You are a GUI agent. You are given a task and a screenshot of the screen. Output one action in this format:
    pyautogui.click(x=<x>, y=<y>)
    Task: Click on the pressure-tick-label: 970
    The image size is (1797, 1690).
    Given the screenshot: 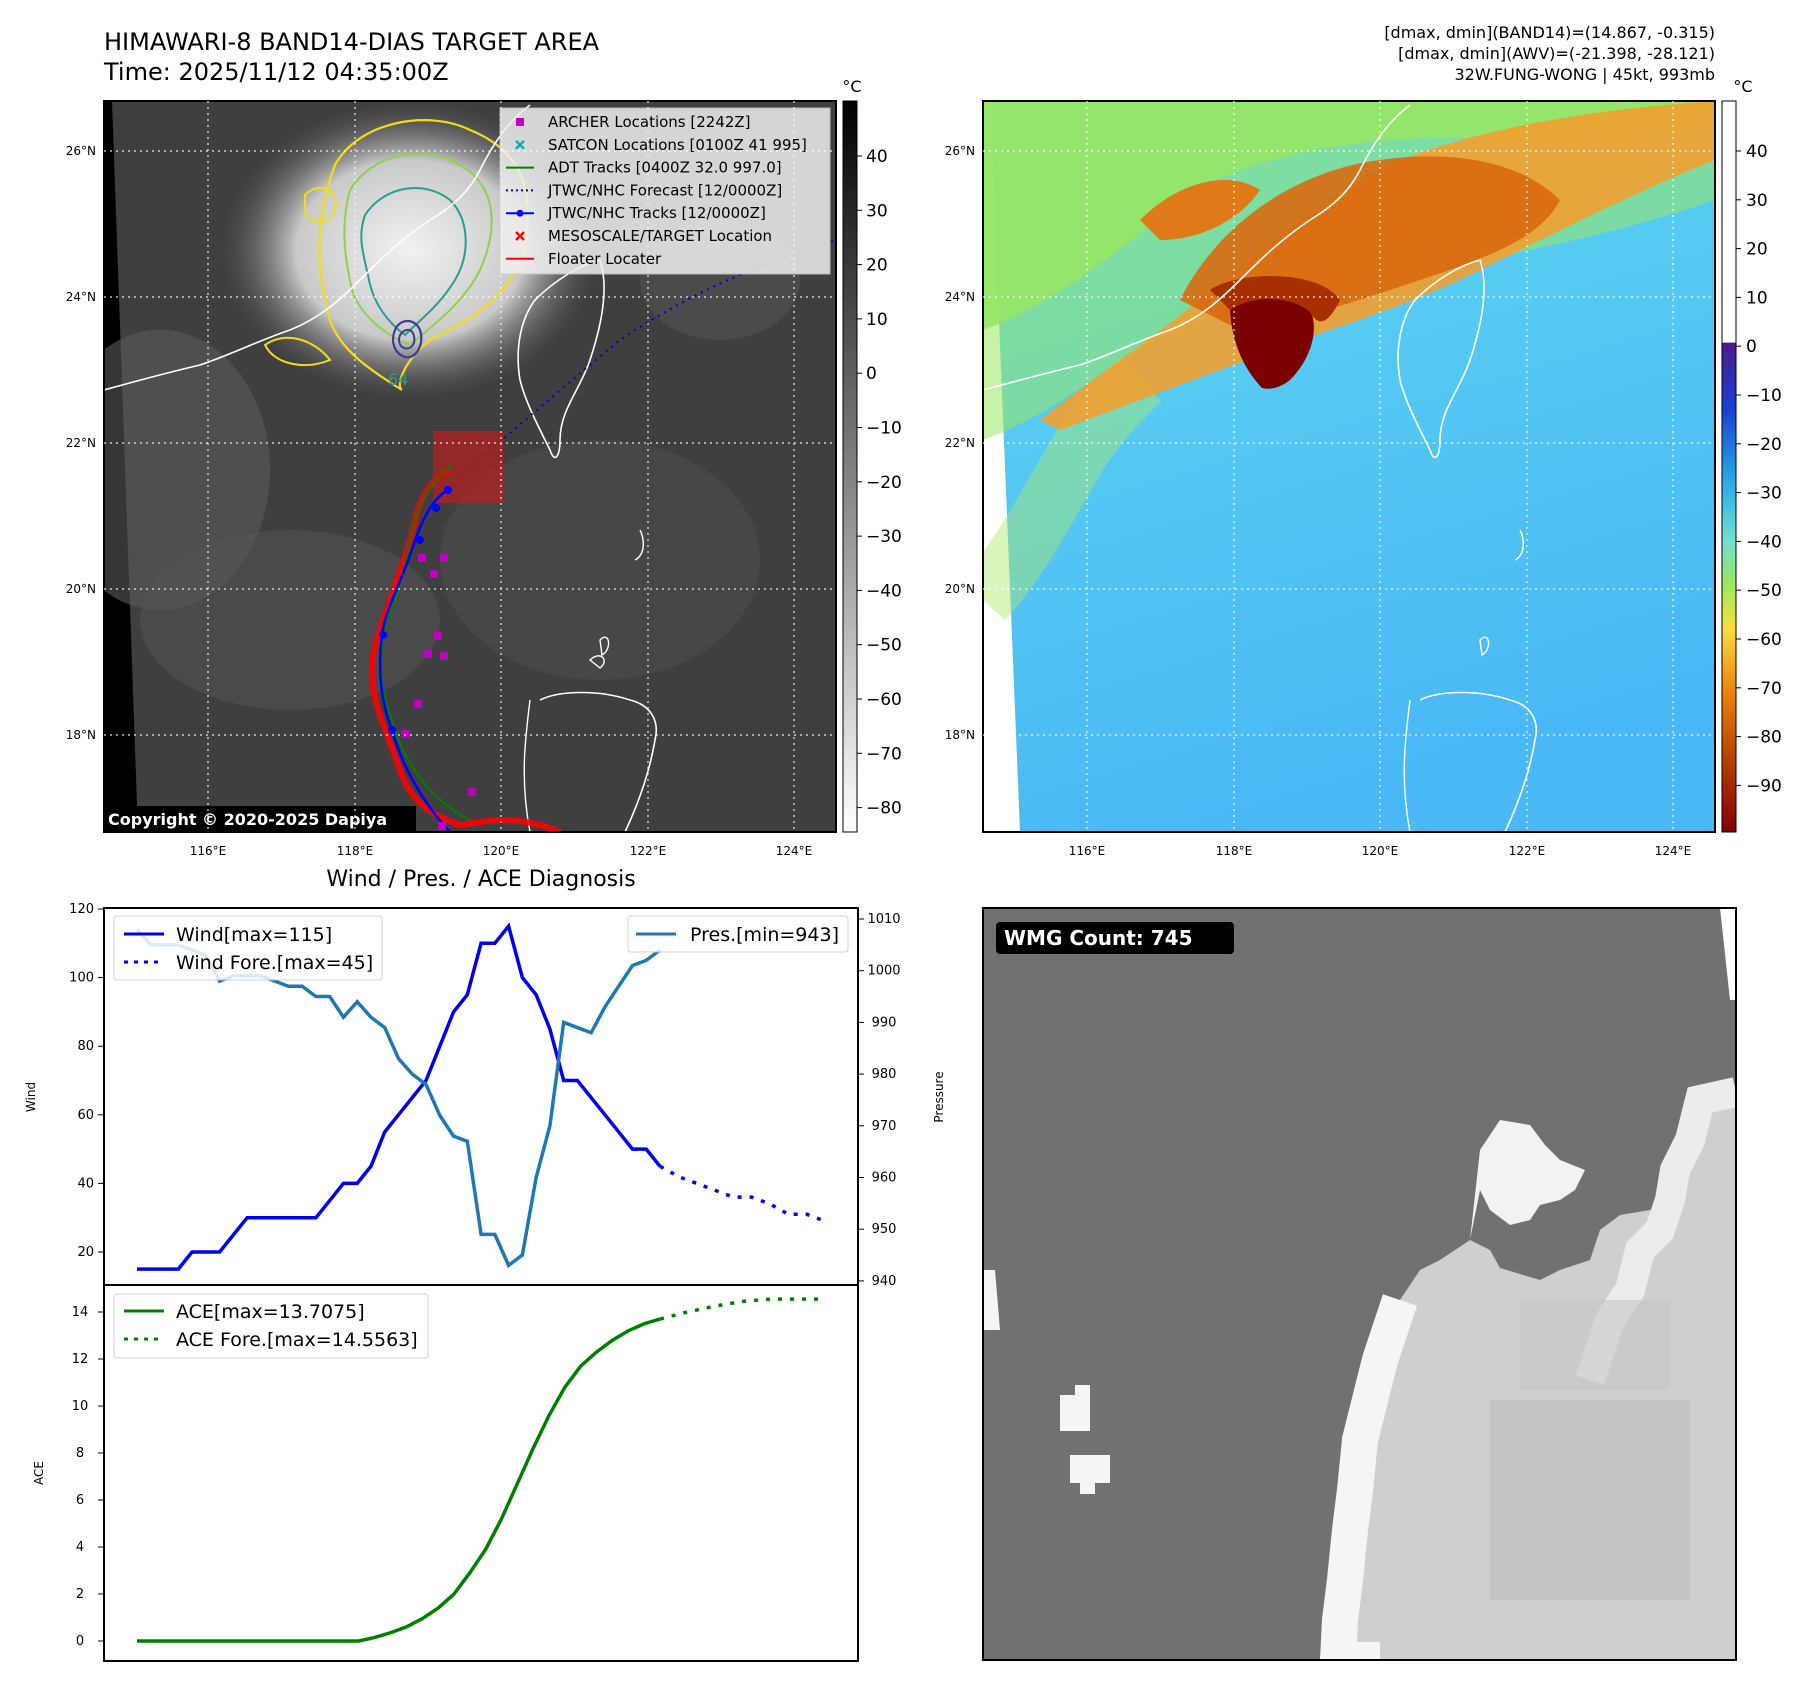 What is the action you would take?
    pyautogui.click(x=884, y=1126)
    